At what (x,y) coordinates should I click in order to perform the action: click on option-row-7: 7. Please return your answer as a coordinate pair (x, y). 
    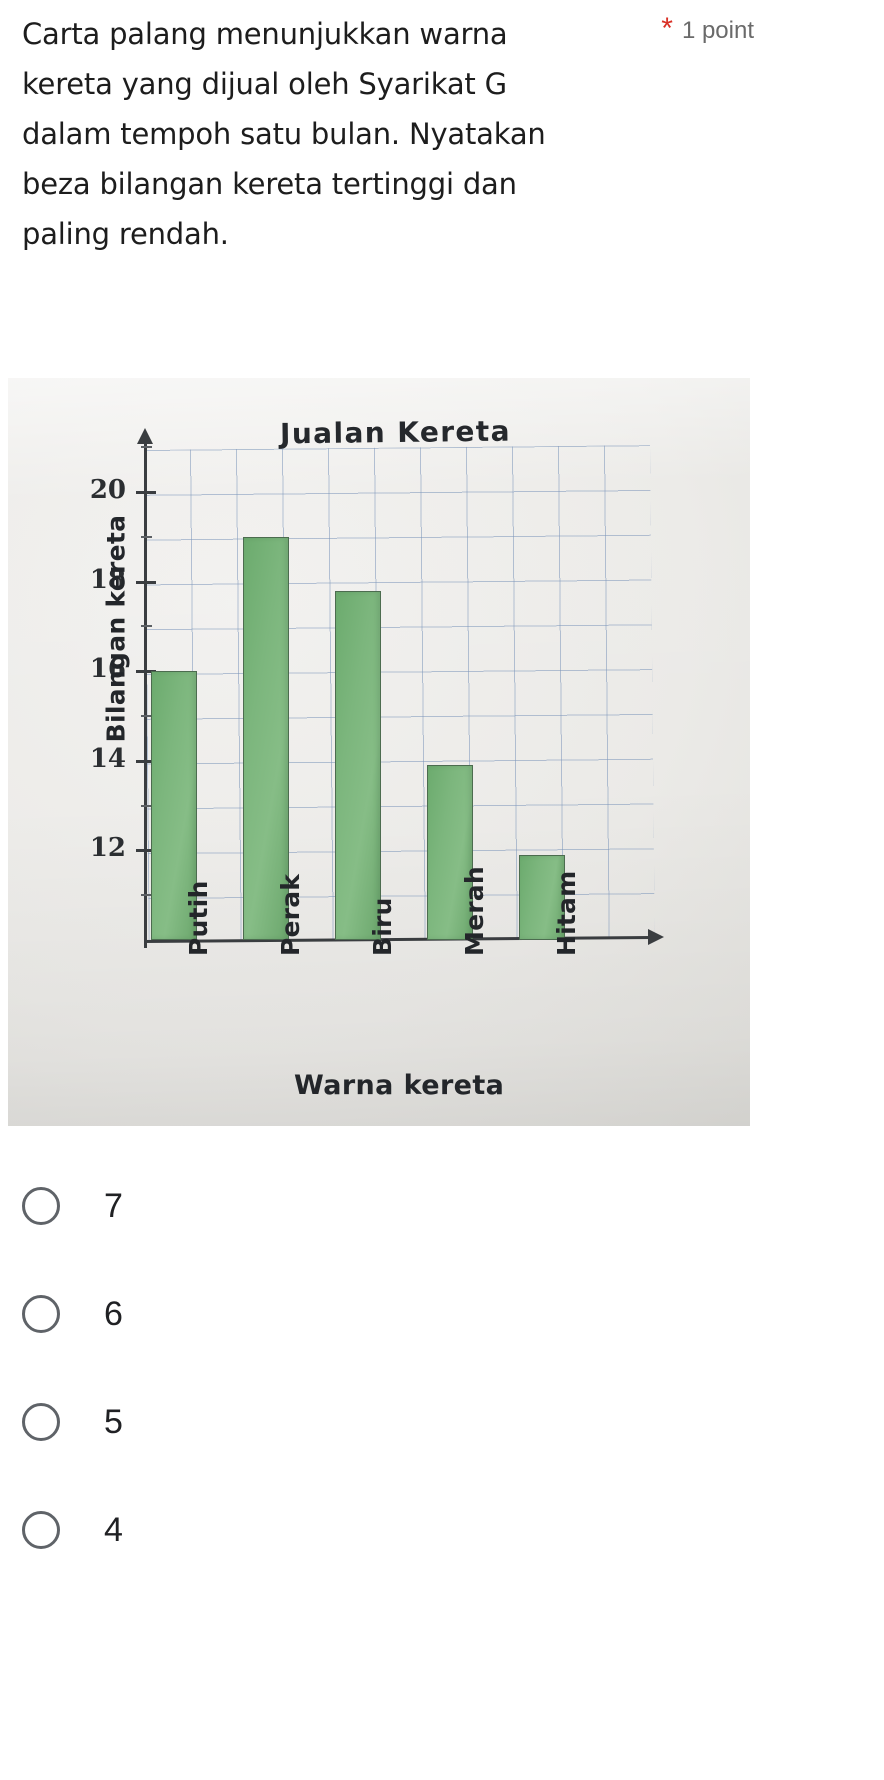
    Looking at the image, I should click on (442, 1206).